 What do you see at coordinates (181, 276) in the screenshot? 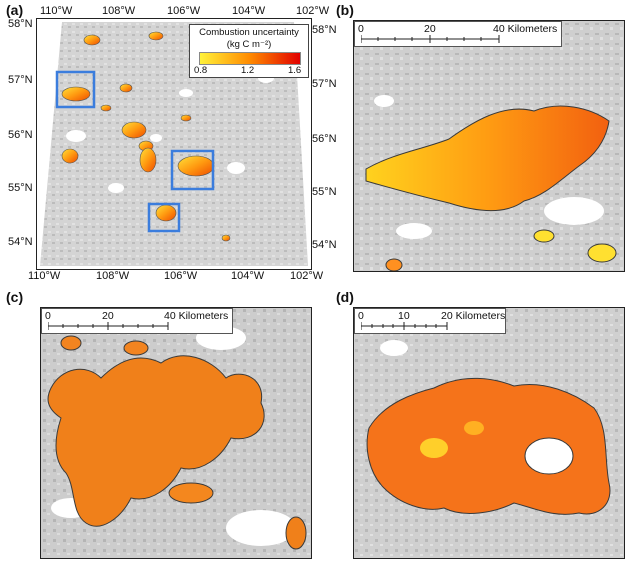
I see `lon-label-bottom: 106°W` at bounding box center [181, 276].